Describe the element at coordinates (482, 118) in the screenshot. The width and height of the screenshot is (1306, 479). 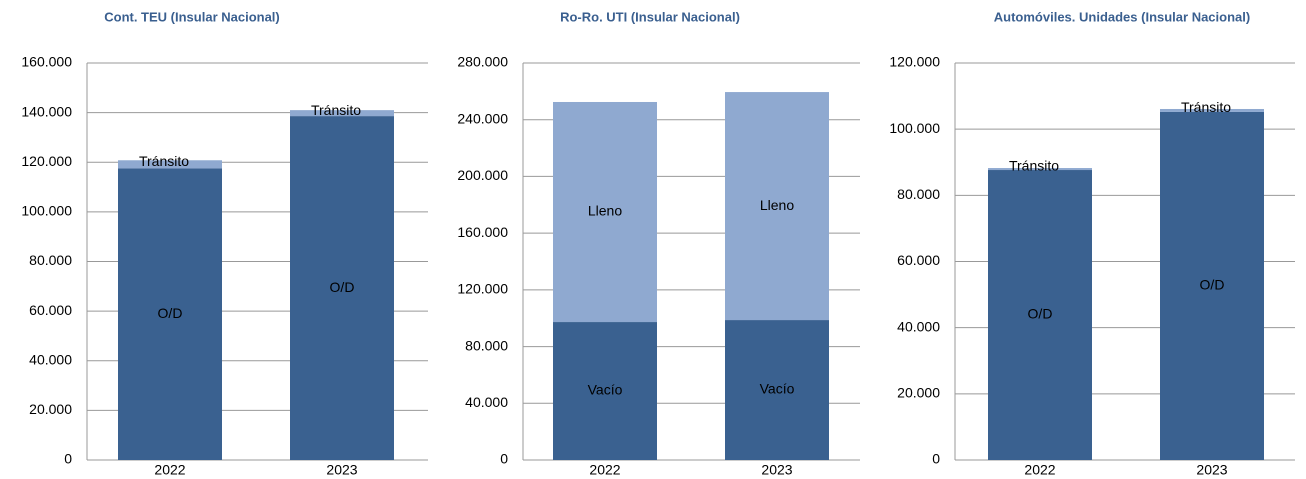
I see `y-tick-label: 240.000` at that location.